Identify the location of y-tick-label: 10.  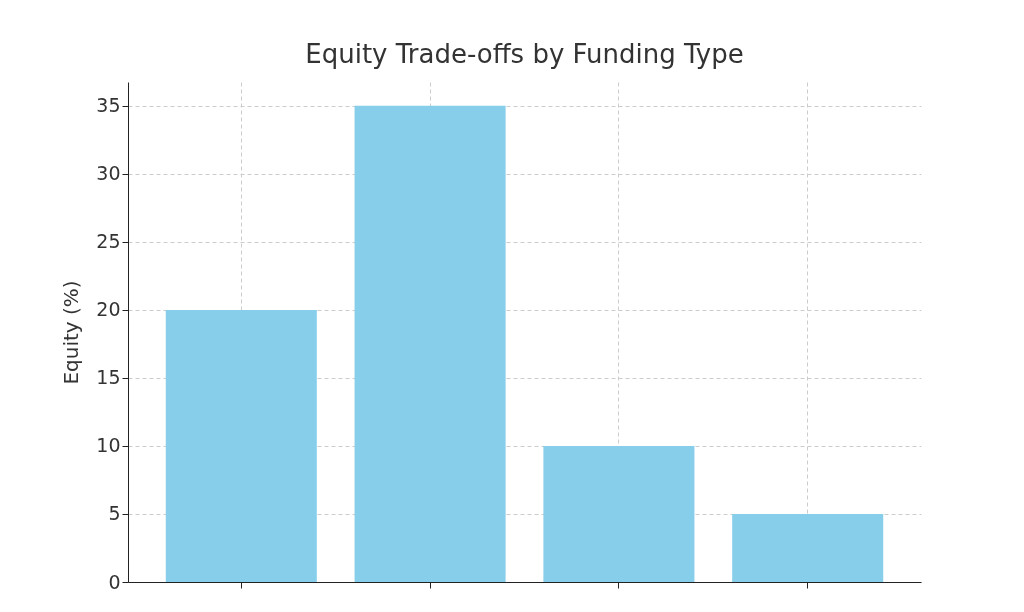
(108, 445).